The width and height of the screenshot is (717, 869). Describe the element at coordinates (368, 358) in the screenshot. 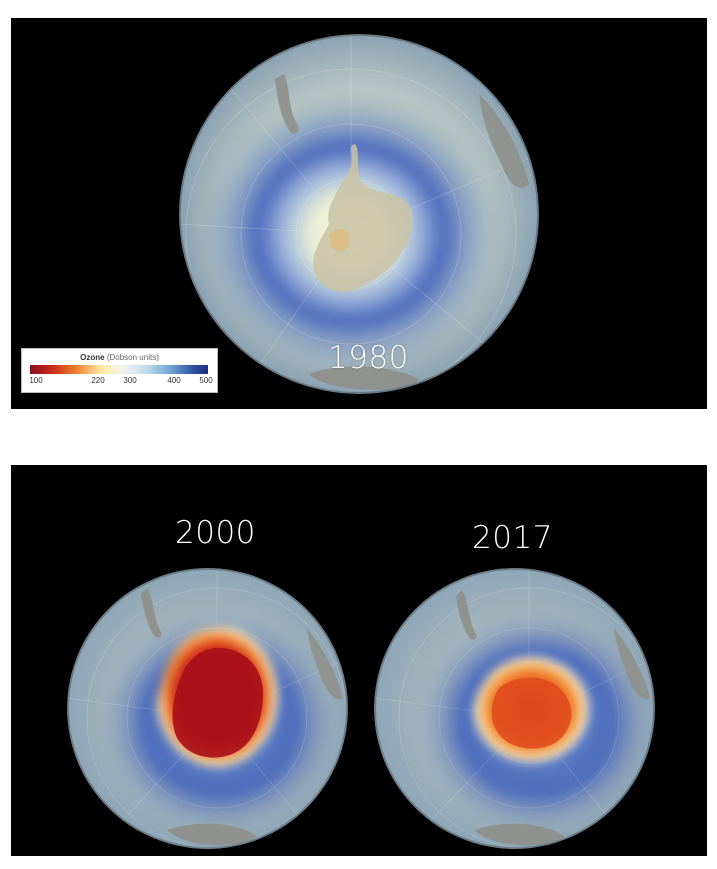

I see `year-label-1980: 1980` at that location.